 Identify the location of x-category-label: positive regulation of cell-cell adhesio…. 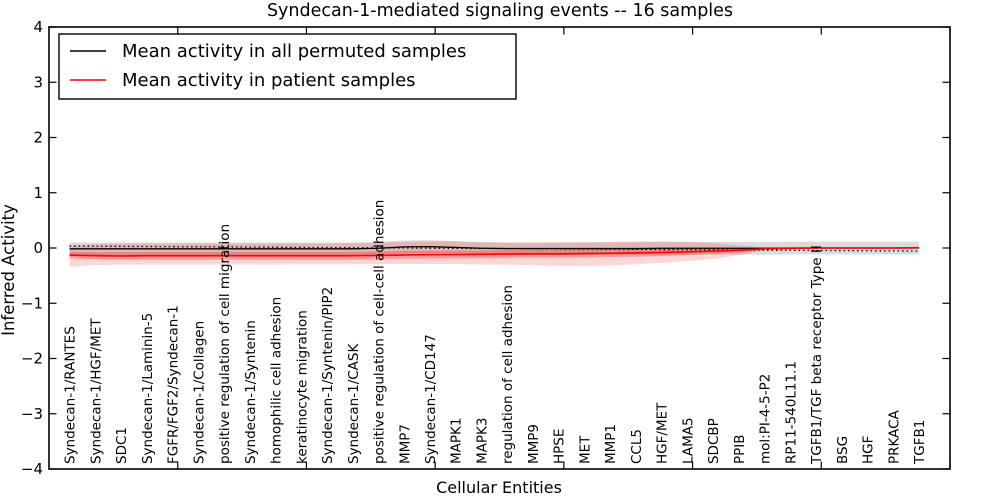
(380, 332).